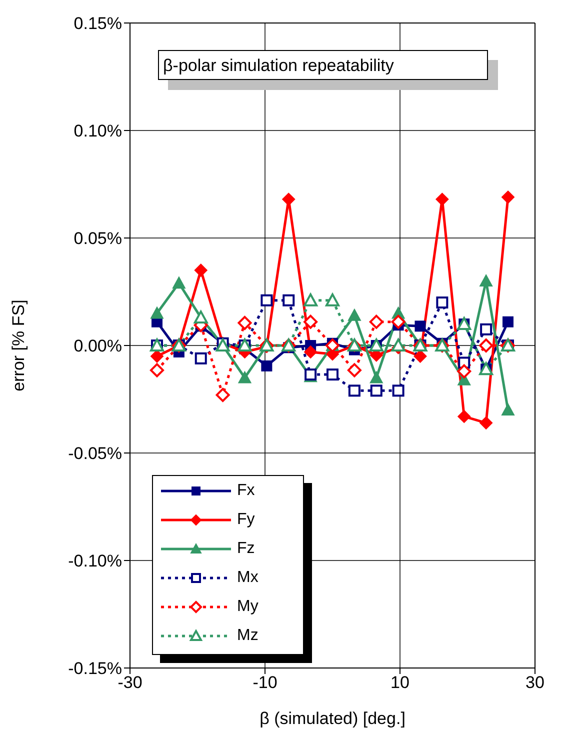 Image resolution: width=566 pixels, height=738 pixels. What do you see at coordinates (265, 682) in the screenshot?
I see `x-tick-label: -10` at bounding box center [265, 682].